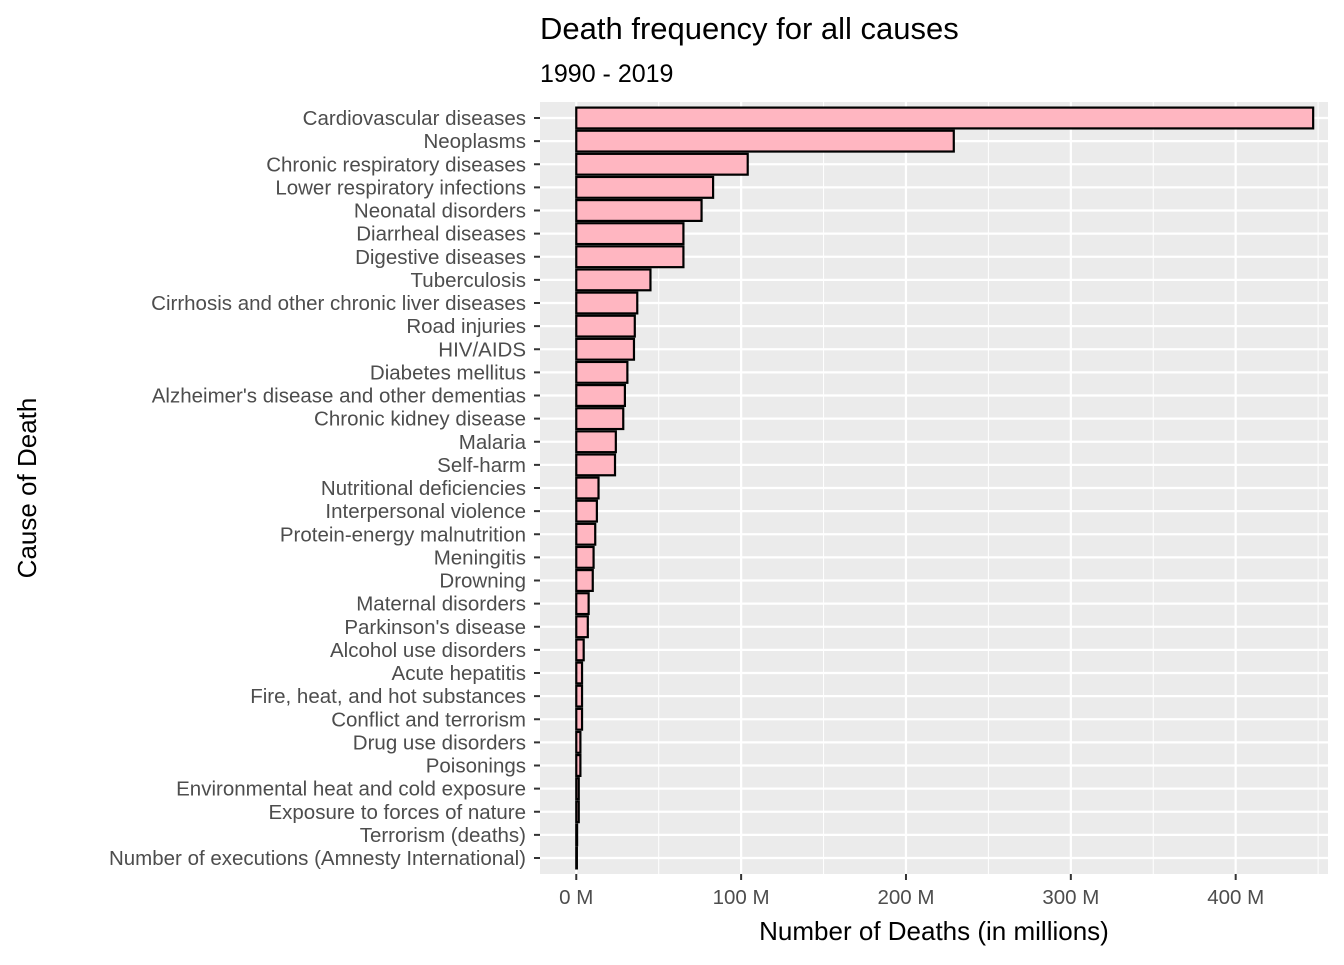 The width and height of the screenshot is (1344, 965). What do you see at coordinates (493, 442) in the screenshot?
I see `y-tick-label: Malaria` at bounding box center [493, 442].